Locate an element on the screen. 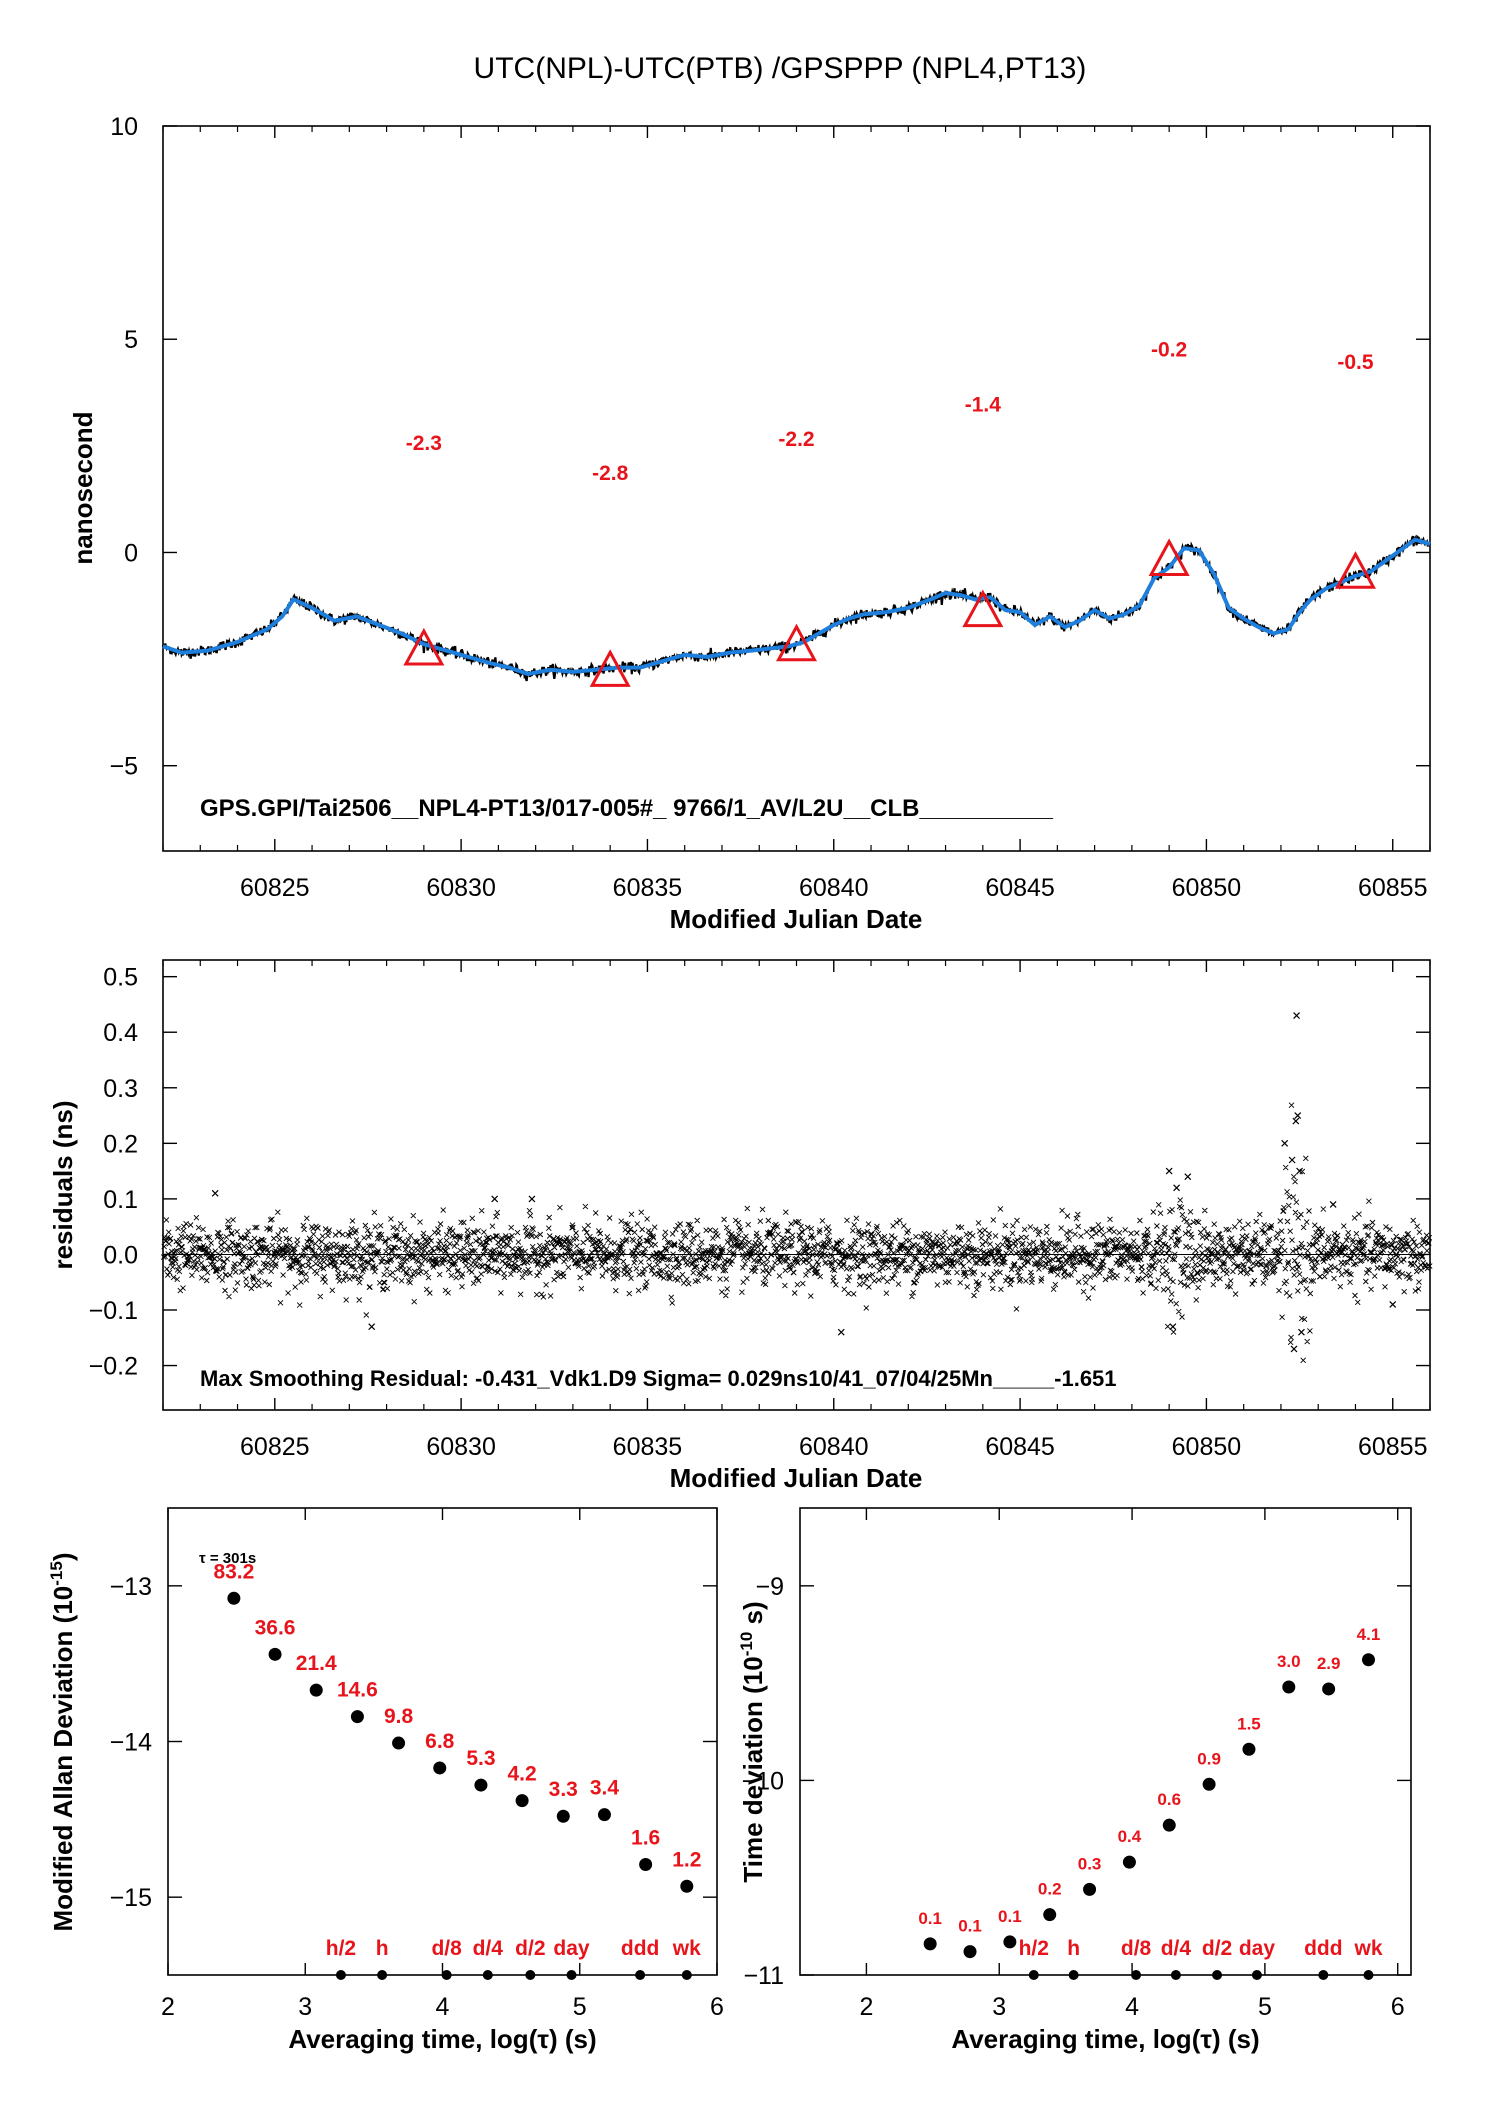 Image resolution: width=1488 pixels, height=2105 pixels. data-point-label: 0.1 is located at coordinates (1010, 1916).